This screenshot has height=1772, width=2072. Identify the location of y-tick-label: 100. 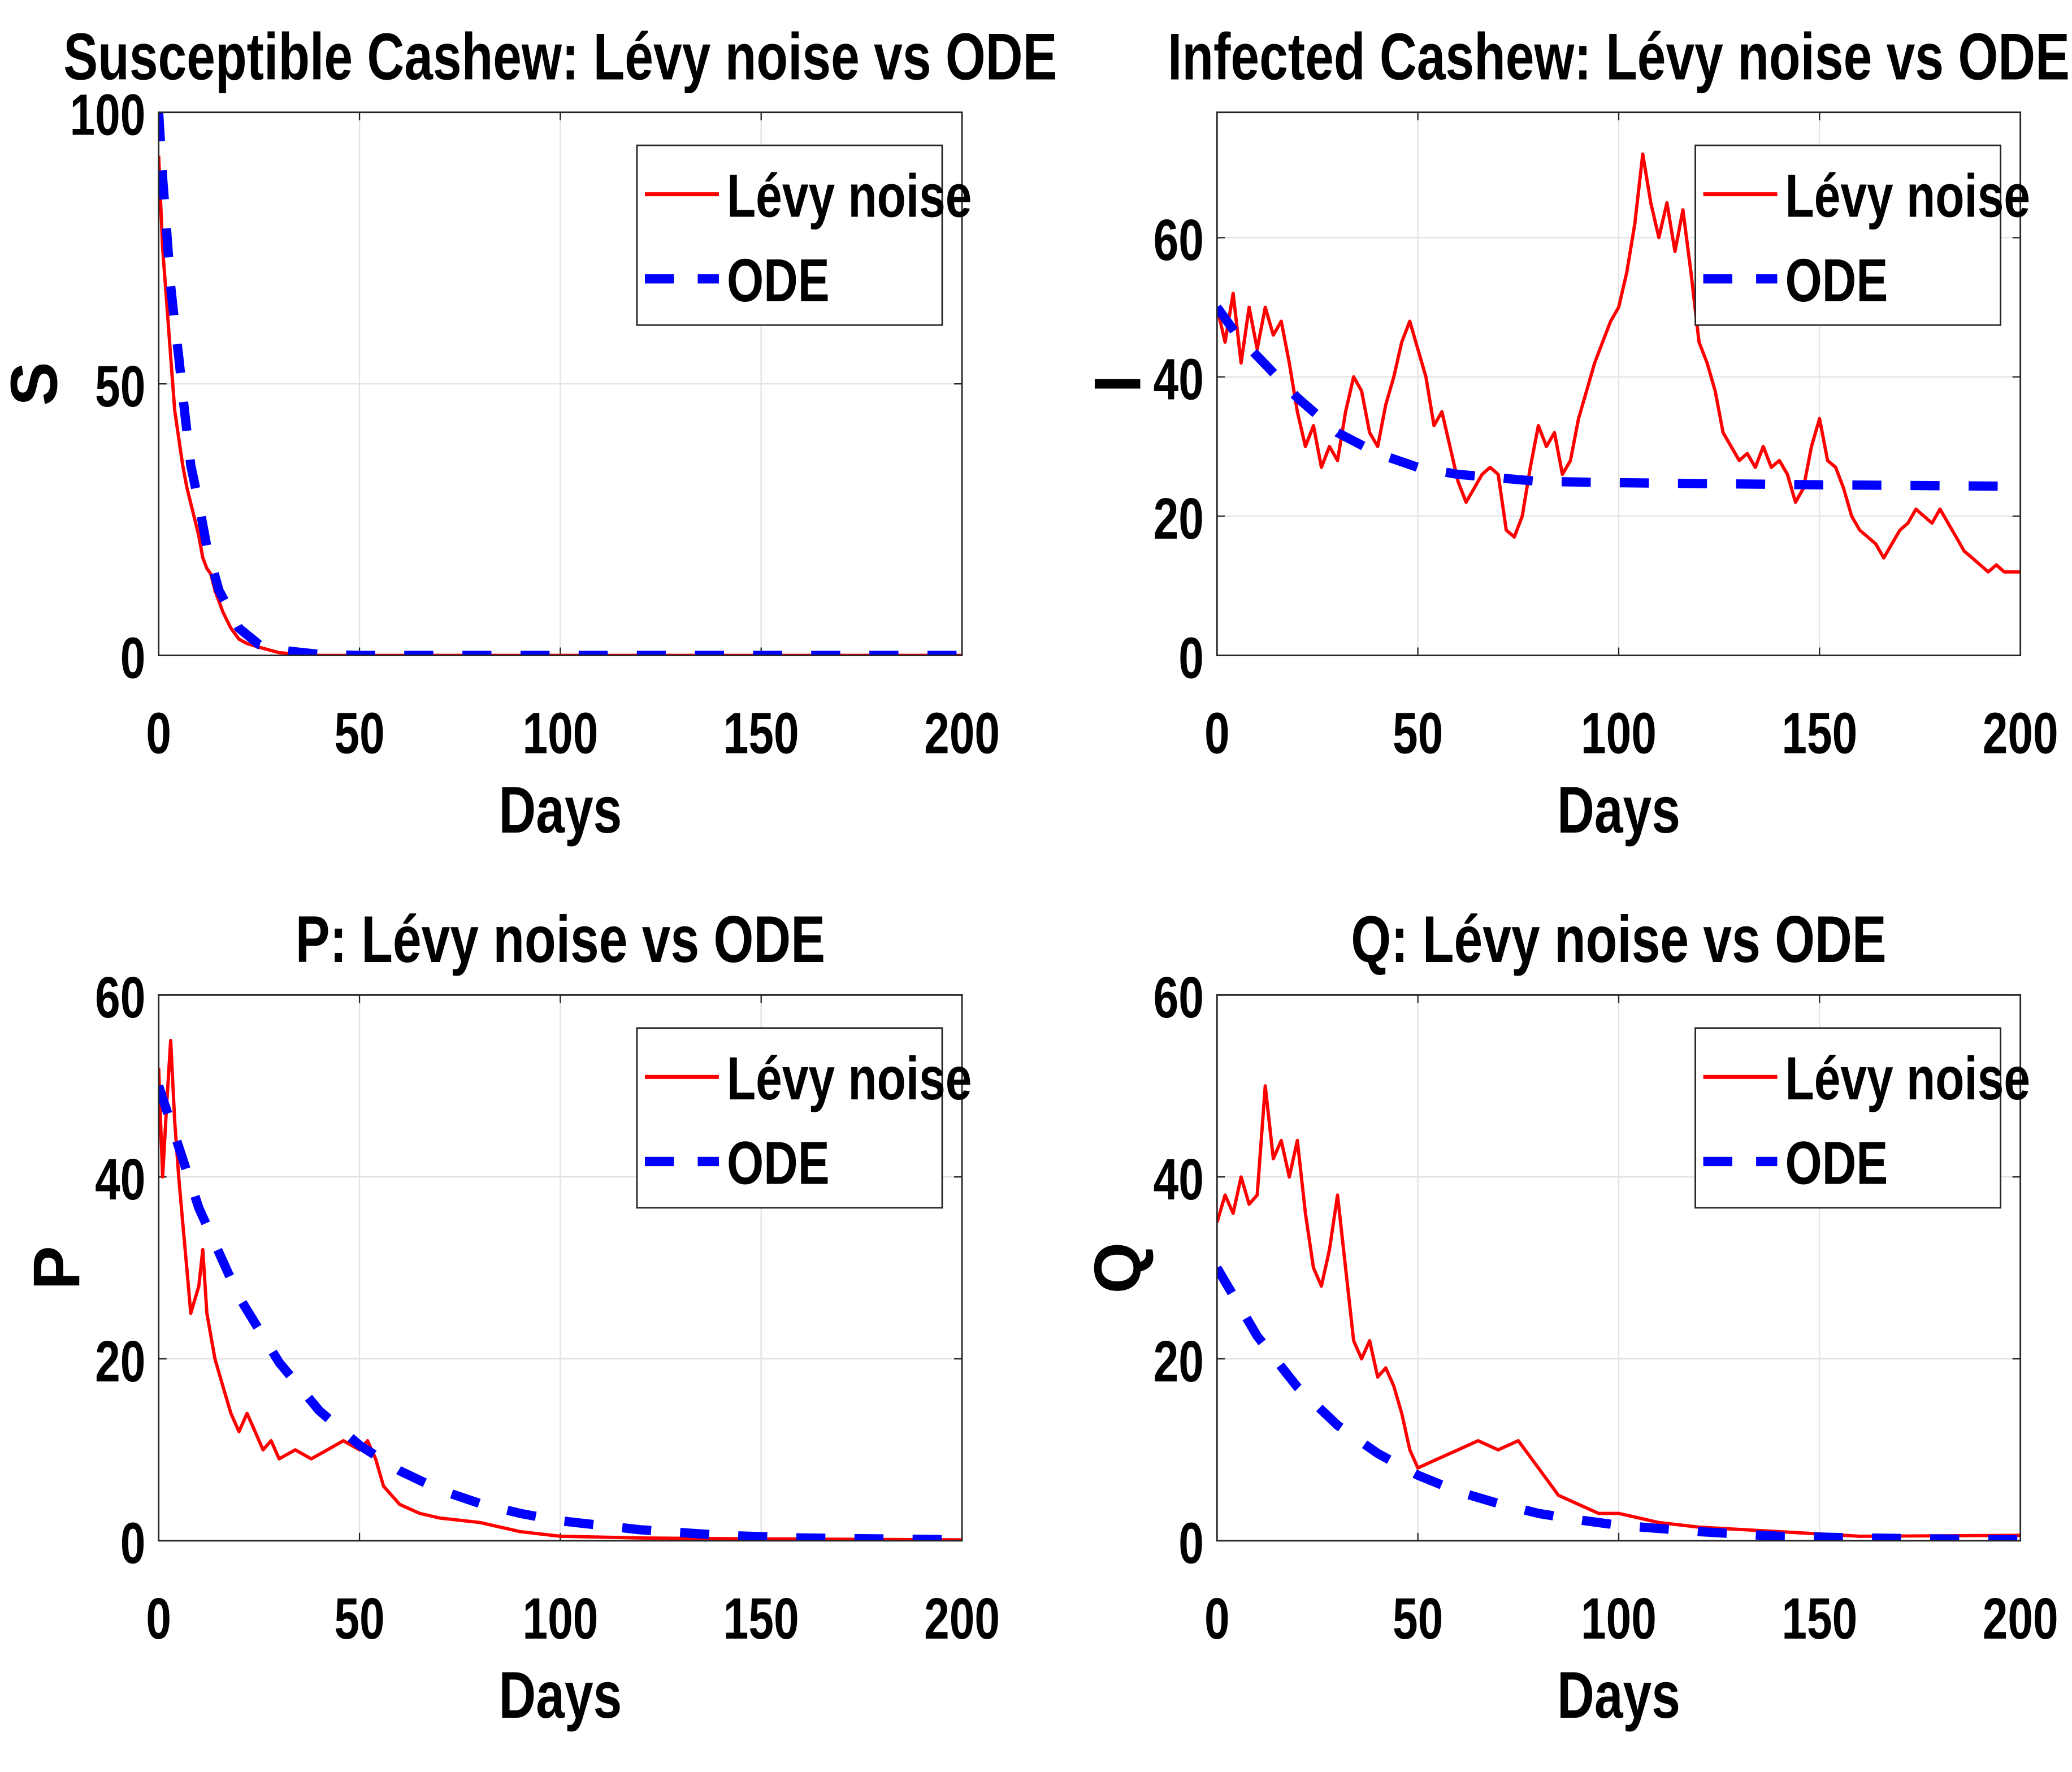
(107, 115).